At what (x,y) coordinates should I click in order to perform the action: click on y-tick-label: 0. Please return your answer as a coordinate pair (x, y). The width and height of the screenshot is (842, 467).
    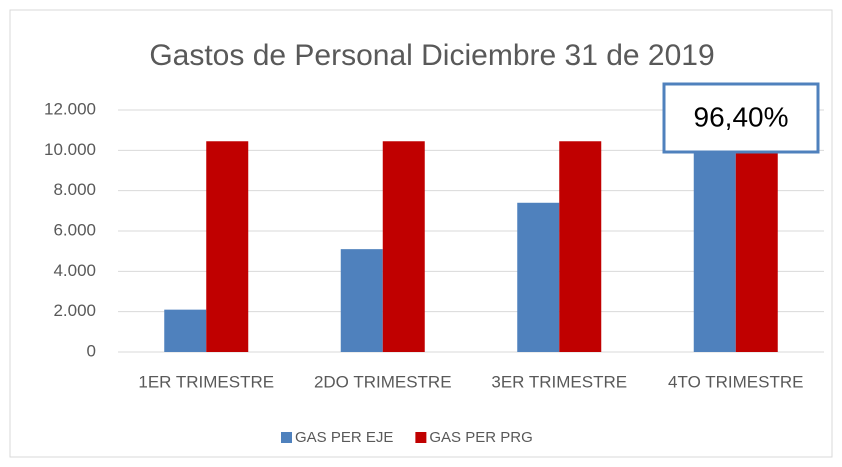
    Looking at the image, I should click on (91, 350).